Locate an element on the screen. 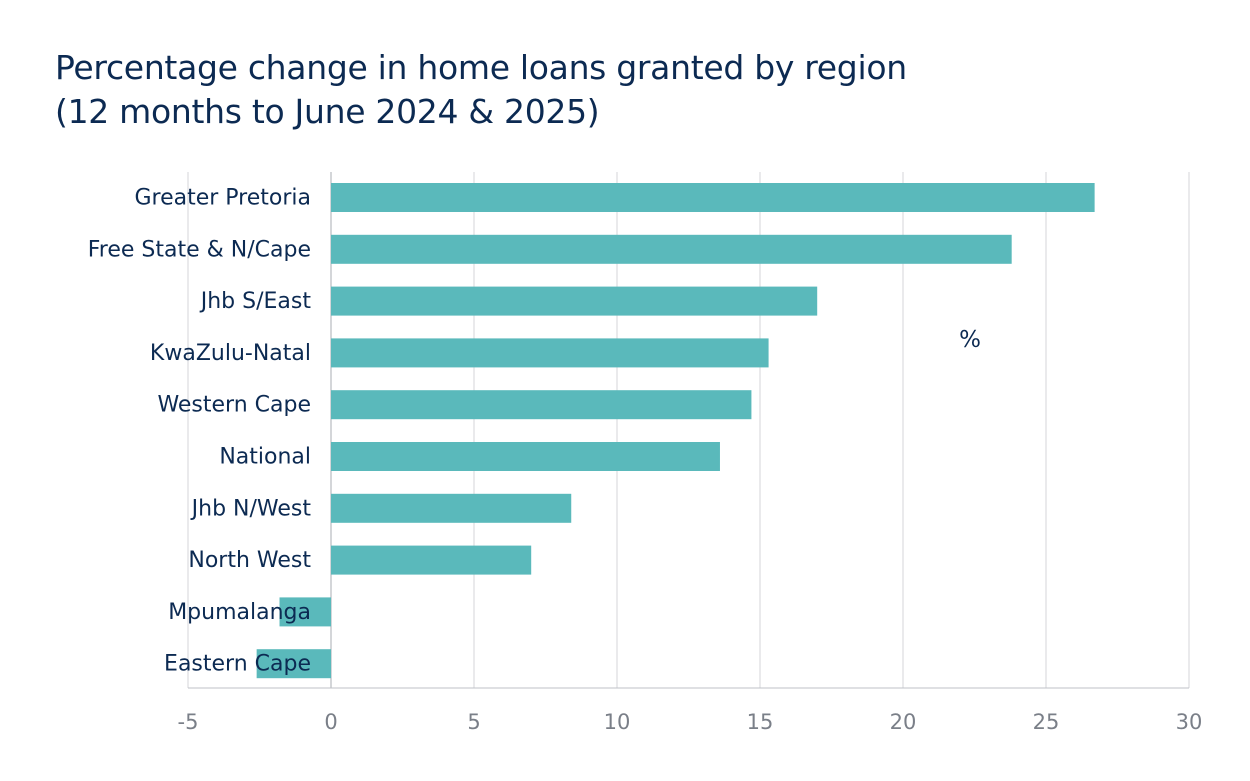 The image size is (1250, 781). category-label: KwaZulu-Natal is located at coordinates (230, 353).